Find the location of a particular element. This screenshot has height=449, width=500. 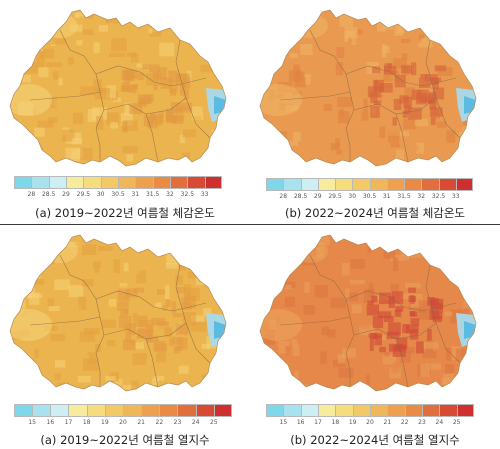

legend-tick-label: 18 is located at coordinates (335, 422).